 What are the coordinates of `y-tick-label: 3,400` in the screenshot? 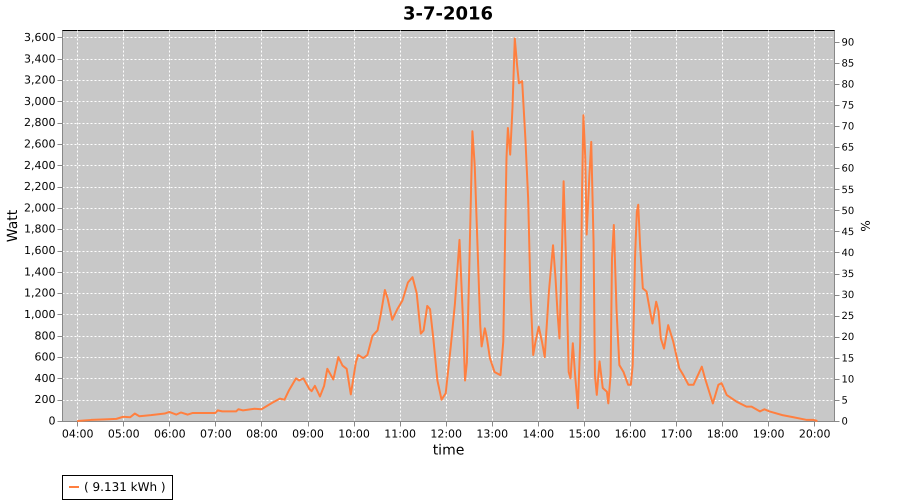 It's located at (40, 59).